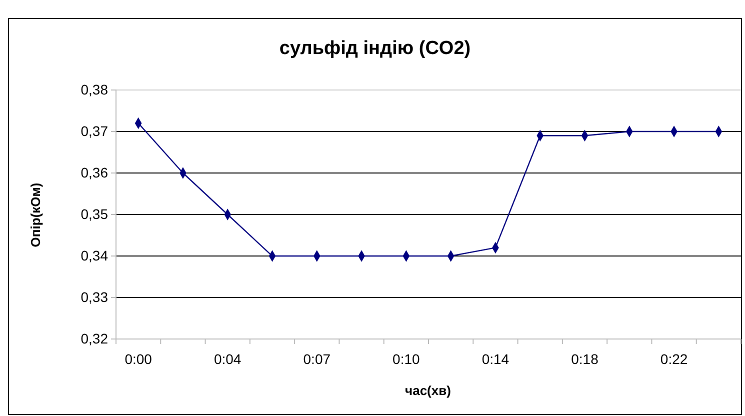  I want to click on x-tick-label: 0:14, so click(496, 359).